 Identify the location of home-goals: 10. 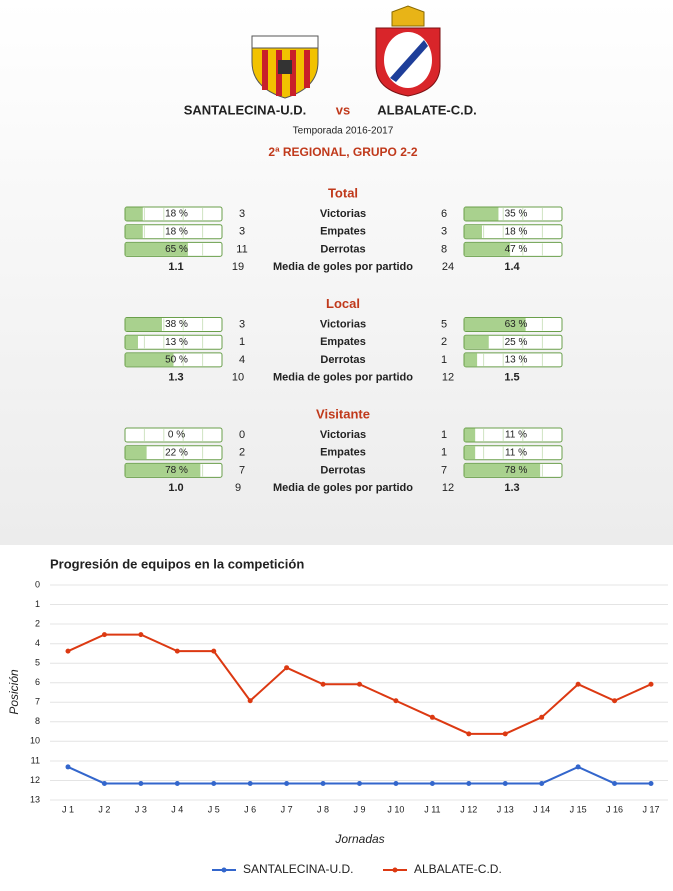
(238, 377).